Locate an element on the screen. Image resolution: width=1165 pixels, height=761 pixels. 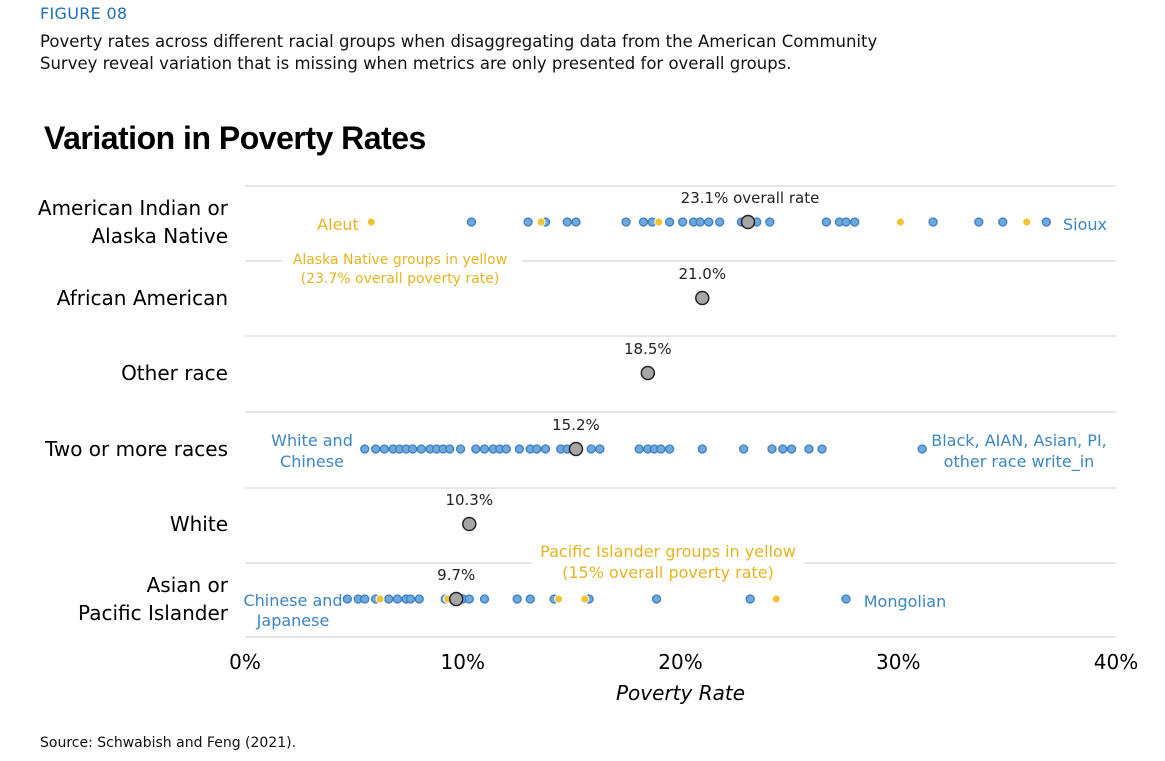
overall-rate-label: 23.1% overall rate is located at coordinates (750, 198).